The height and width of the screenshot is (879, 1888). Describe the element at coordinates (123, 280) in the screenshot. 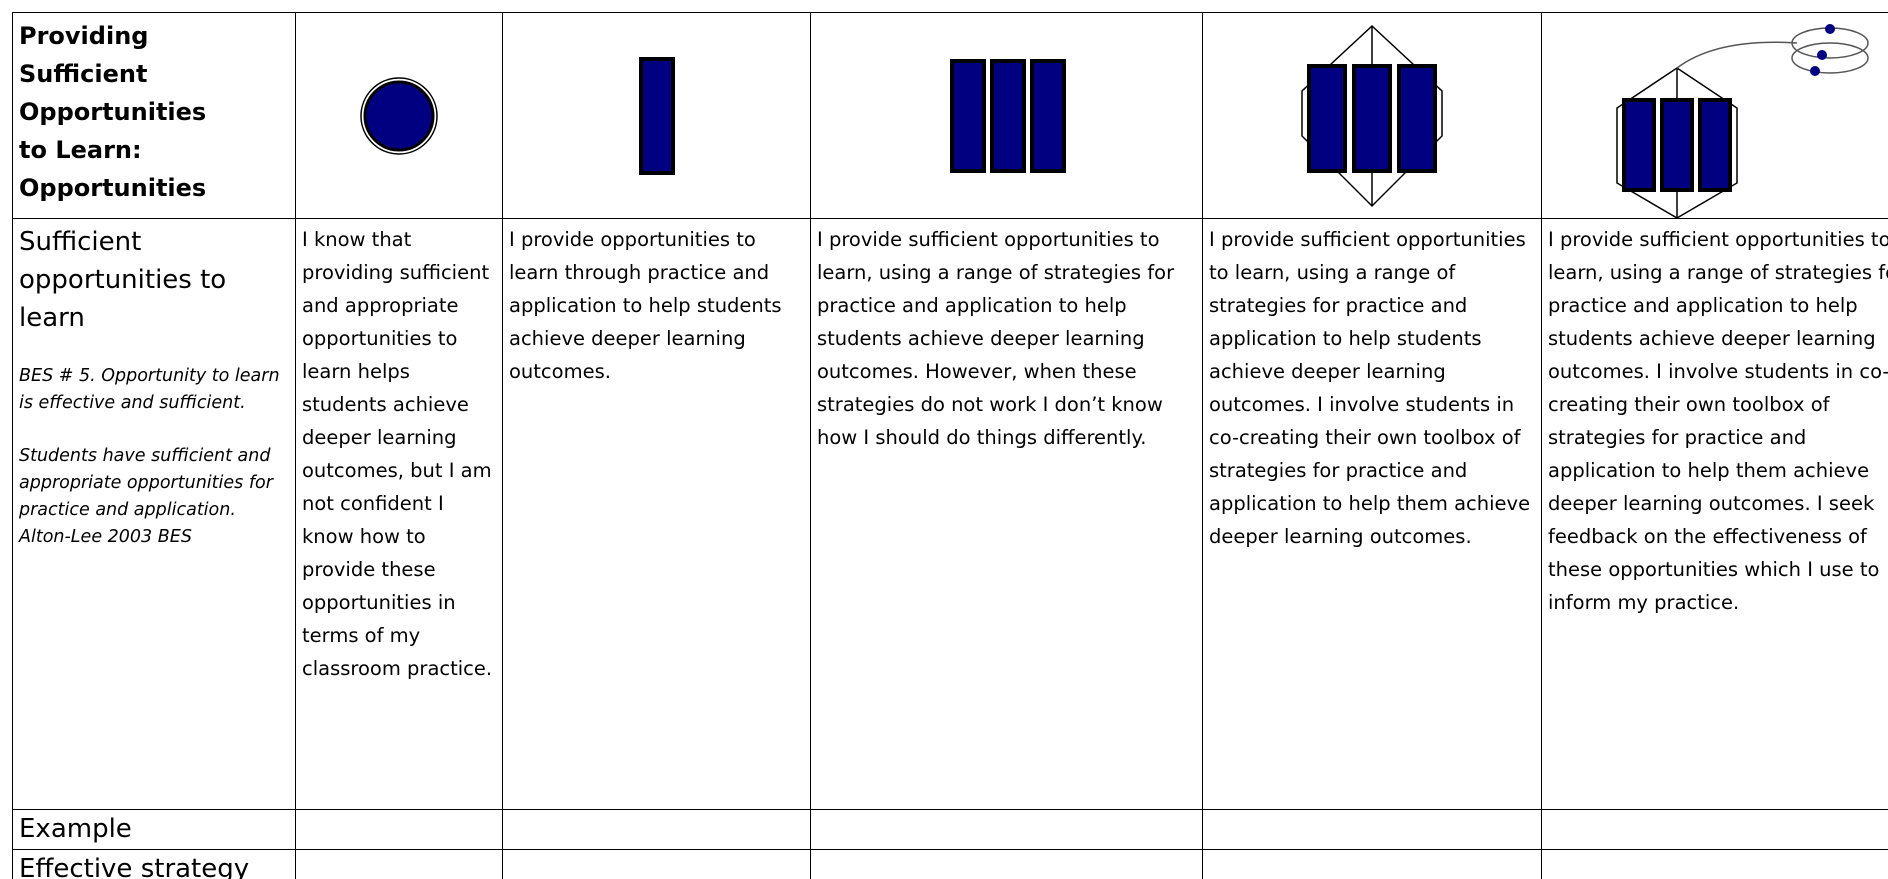

I see `row-label: Sufficient opportunities to learn` at that location.